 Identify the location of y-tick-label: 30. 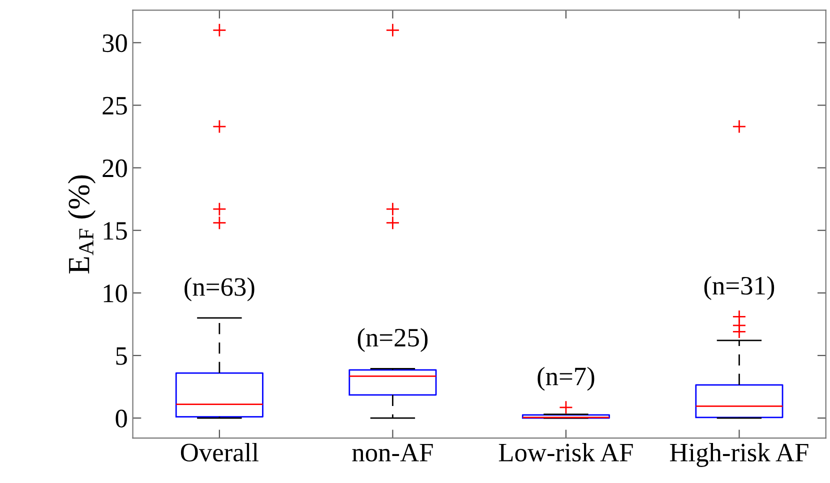
(114, 43).